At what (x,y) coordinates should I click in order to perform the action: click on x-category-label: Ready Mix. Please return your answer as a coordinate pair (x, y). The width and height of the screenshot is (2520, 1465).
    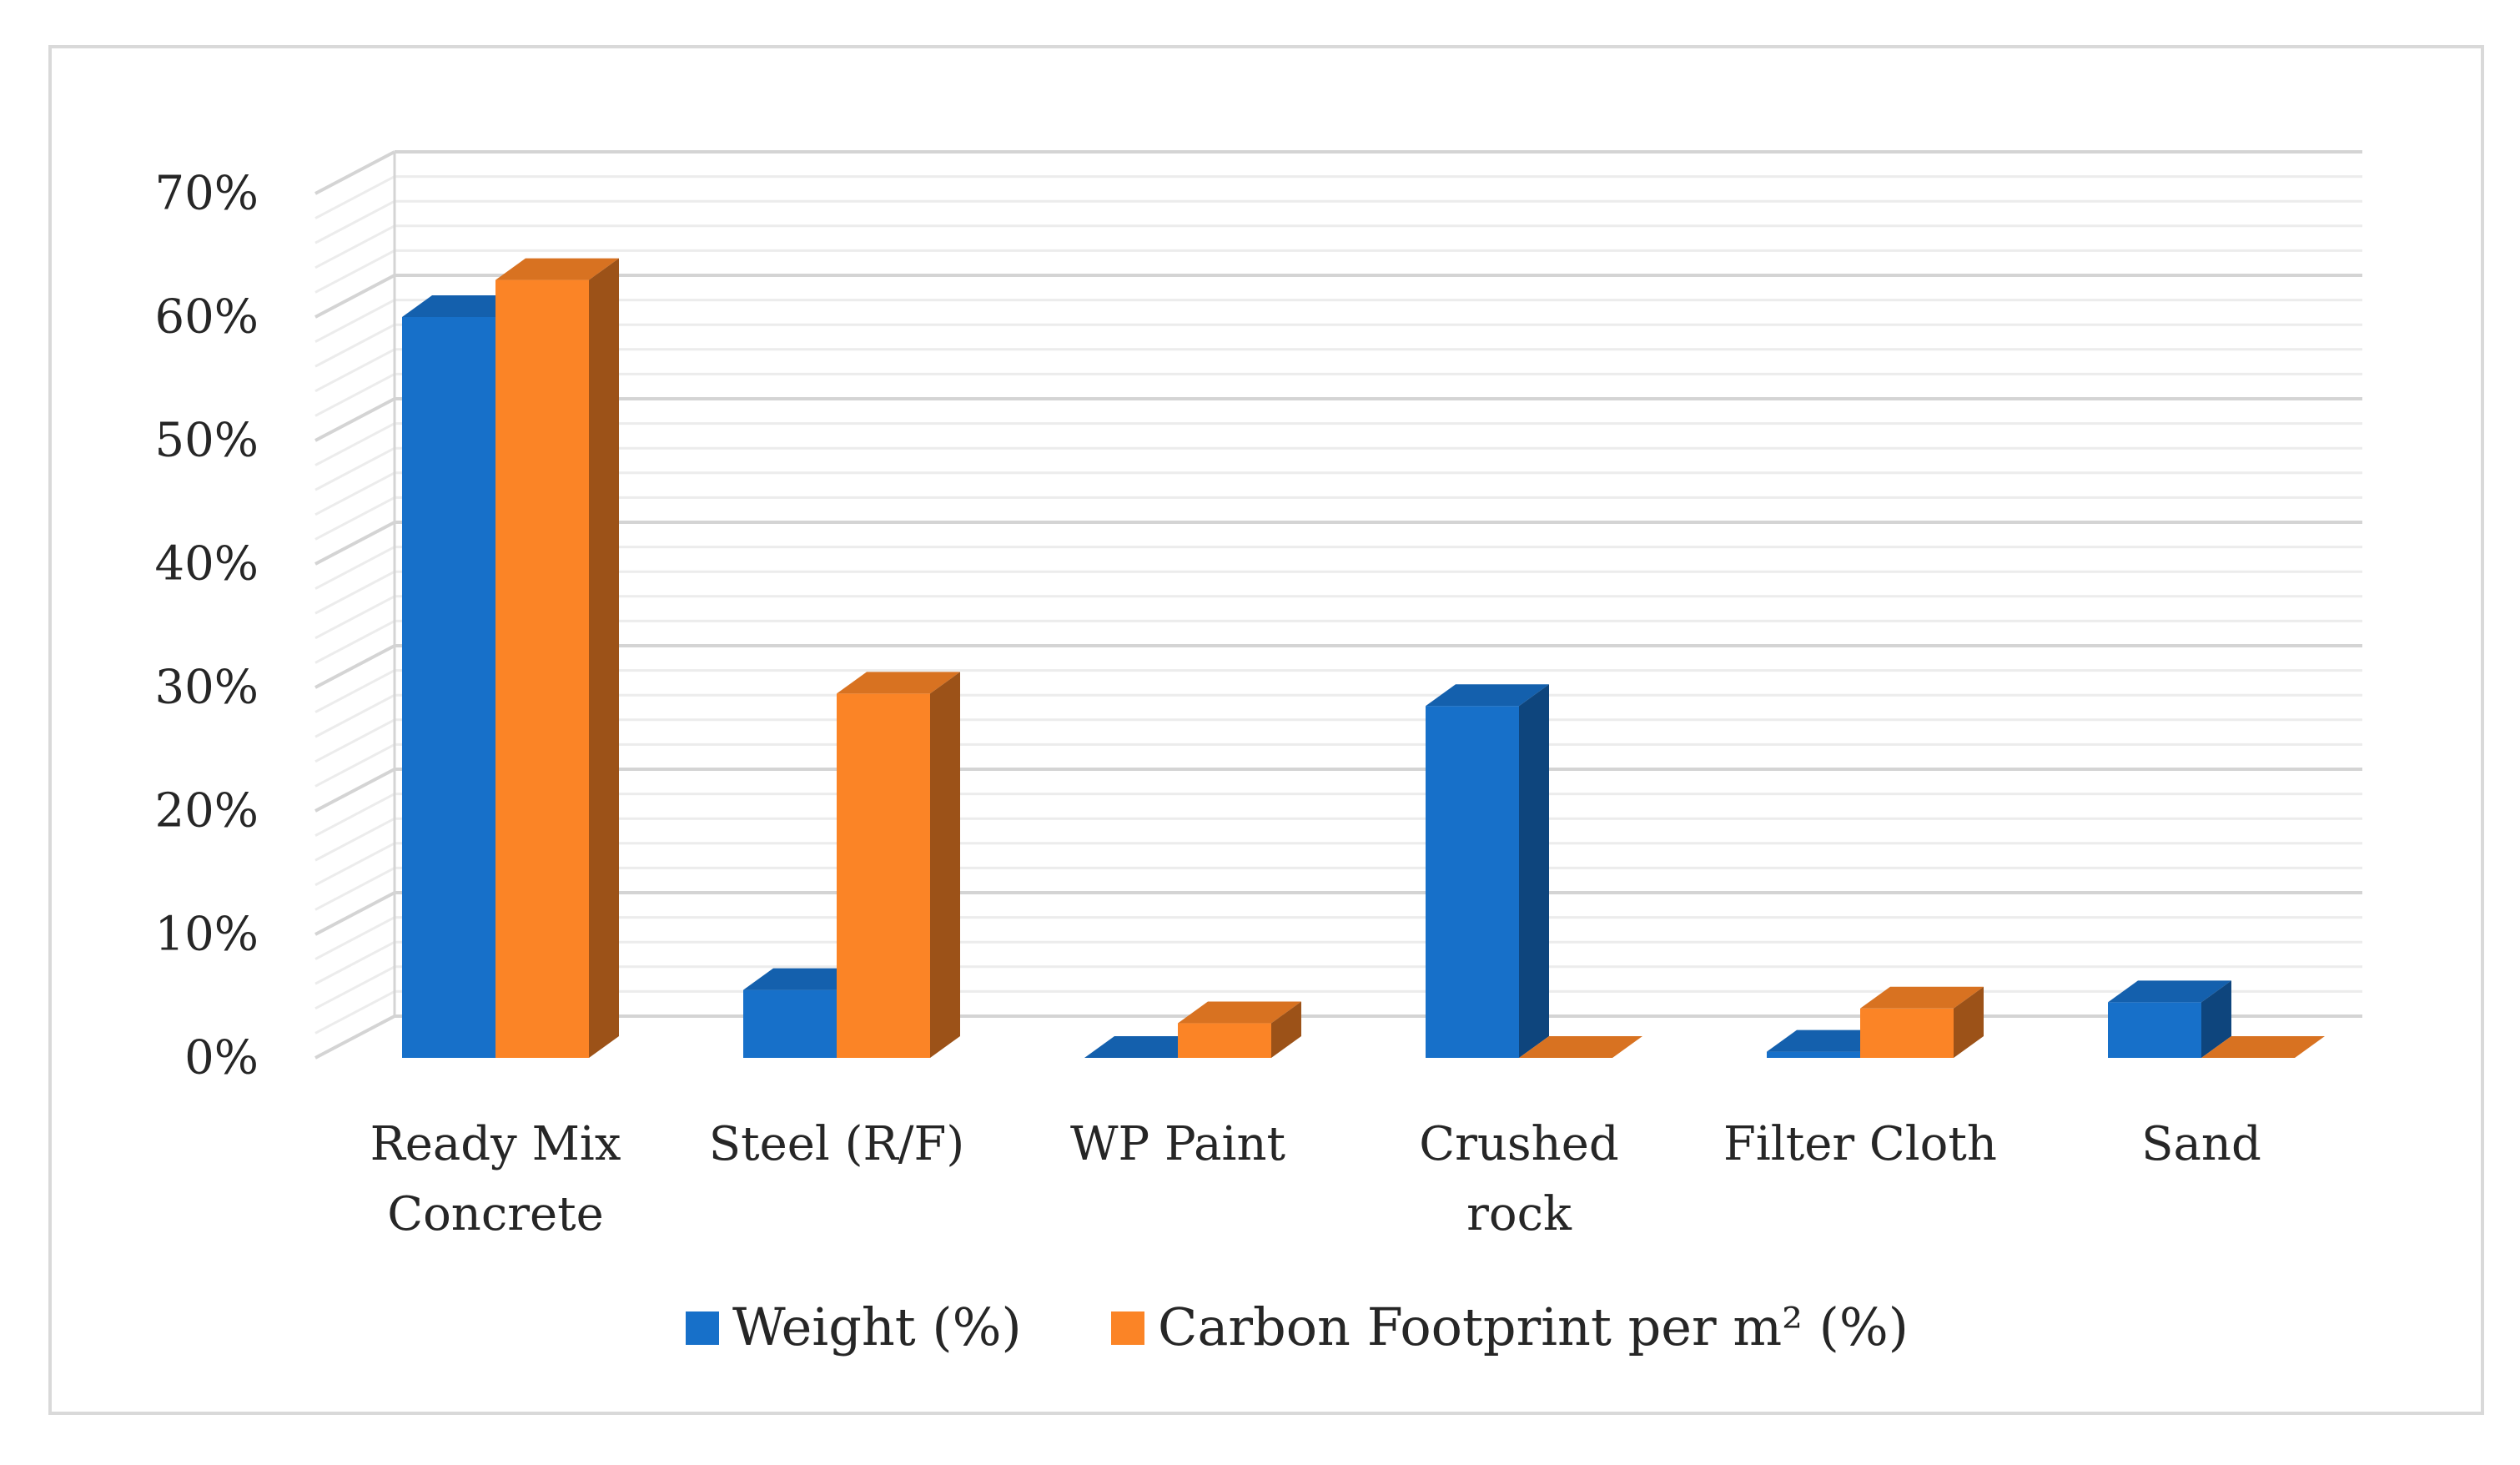
    Looking at the image, I should click on (495, 1144).